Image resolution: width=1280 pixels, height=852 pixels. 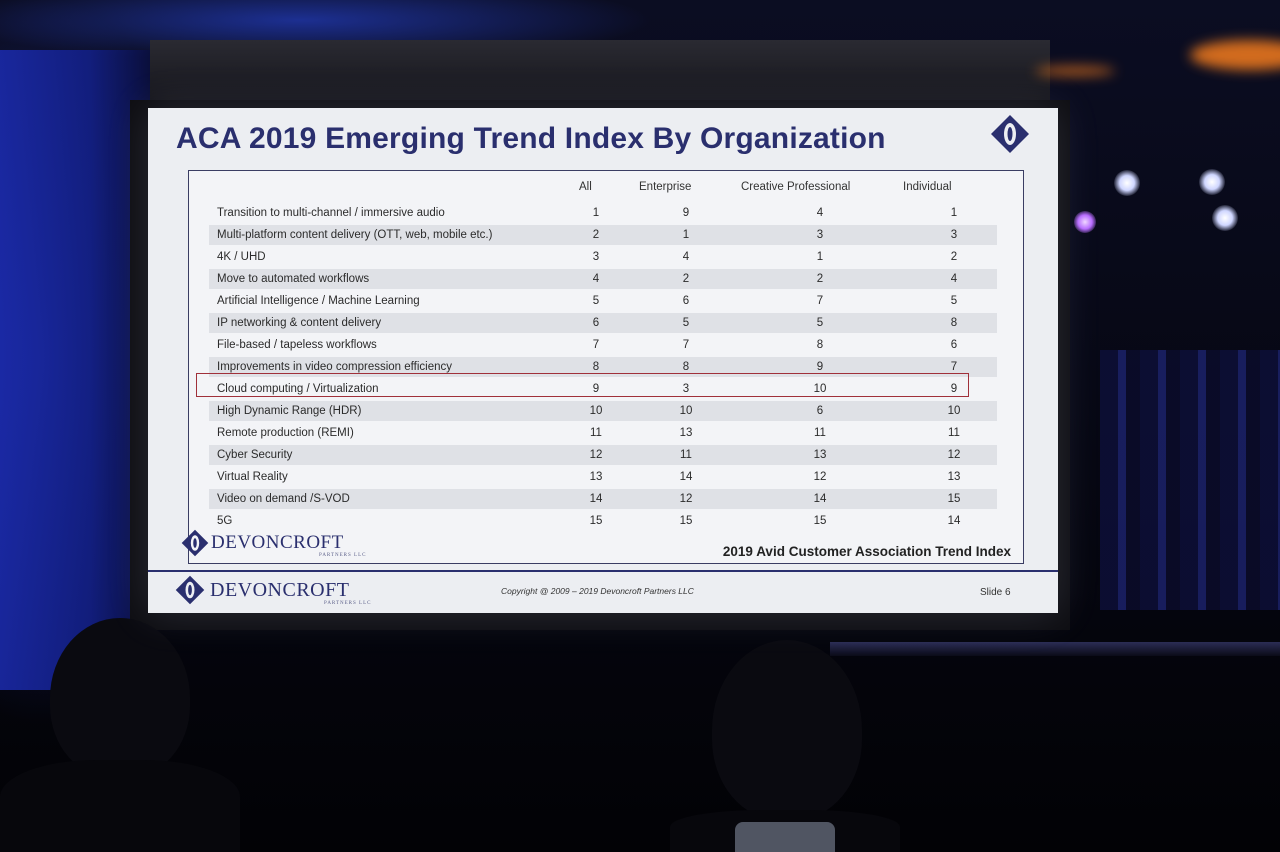 I want to click on row-label: 4K / UHD, so click(x=241, y=257).